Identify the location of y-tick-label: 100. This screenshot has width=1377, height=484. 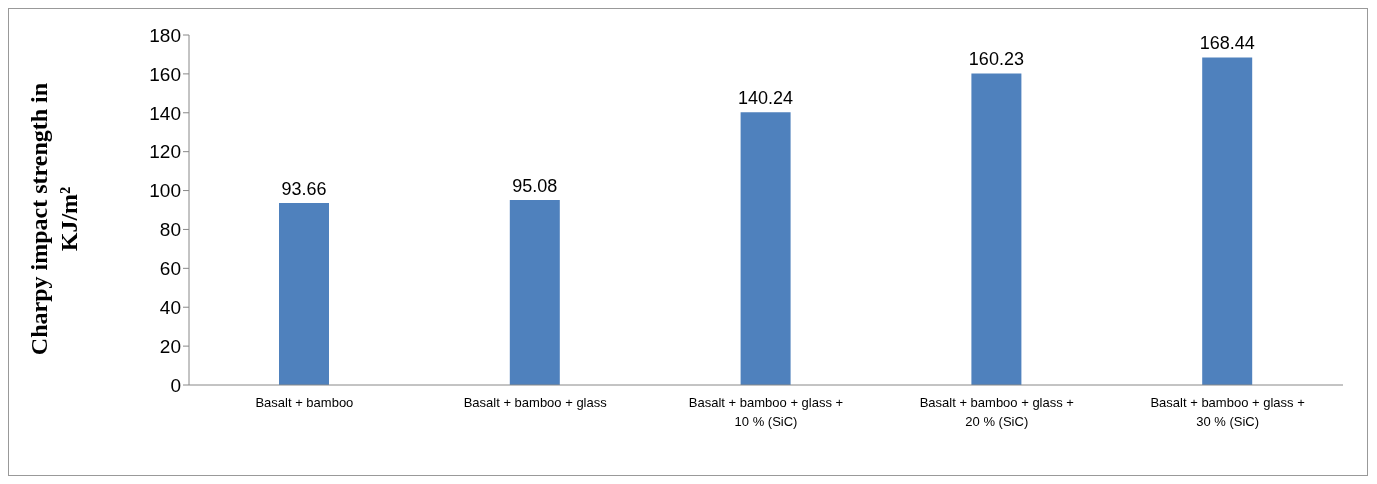
(165, 191).